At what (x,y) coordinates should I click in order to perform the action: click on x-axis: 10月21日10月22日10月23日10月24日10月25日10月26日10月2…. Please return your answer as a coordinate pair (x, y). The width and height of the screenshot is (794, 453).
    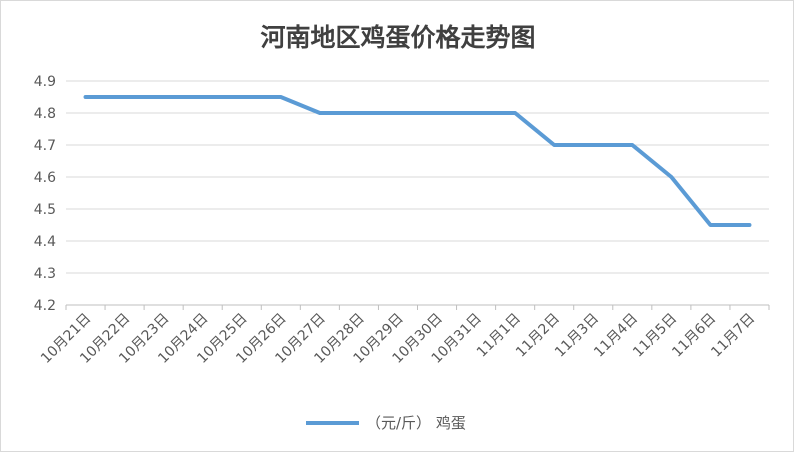
    Looking at the image, I should click on (404, 336).